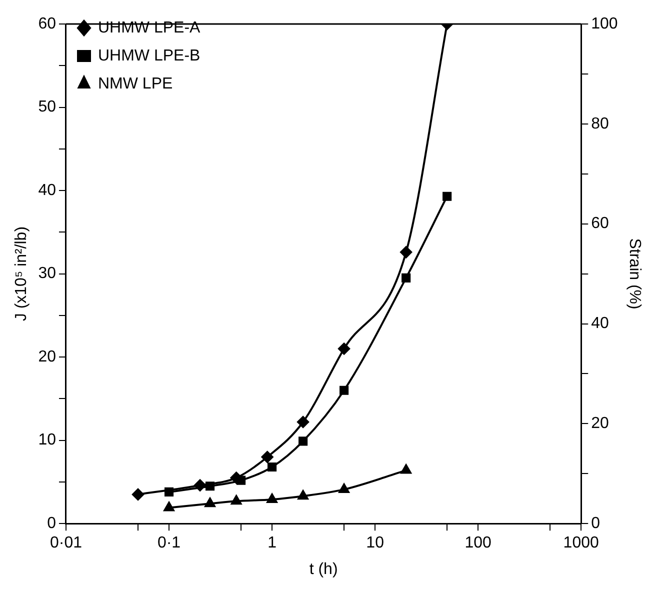 This screenshot has width=662, height=591. I want to click on x-tick-label: 100, so click(478, 543).